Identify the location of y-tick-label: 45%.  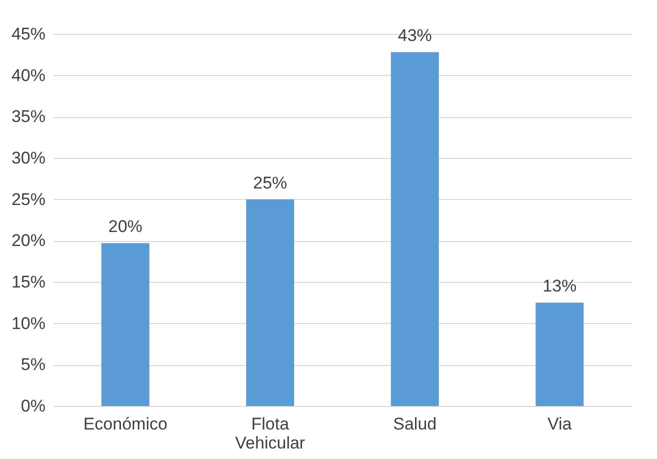
(28, 34).